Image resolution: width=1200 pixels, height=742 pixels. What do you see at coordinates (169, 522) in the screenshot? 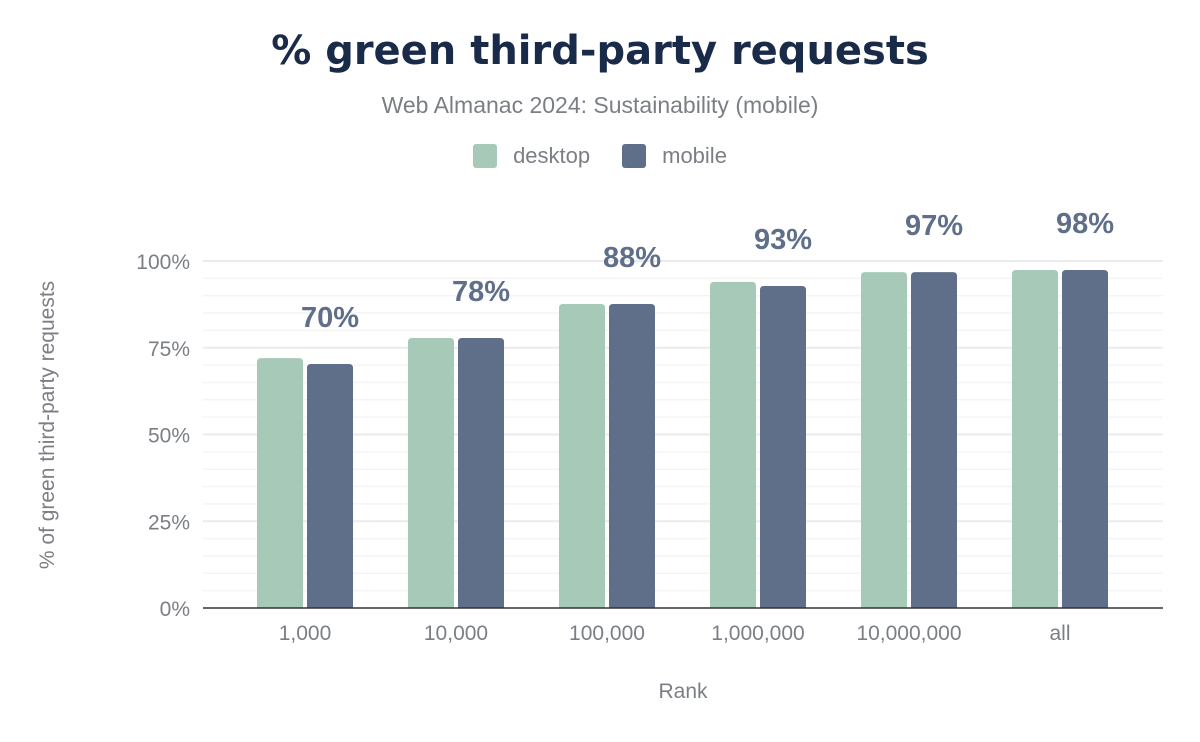
I see `y-tick-label: 25%` at bounding box center [169, 522].